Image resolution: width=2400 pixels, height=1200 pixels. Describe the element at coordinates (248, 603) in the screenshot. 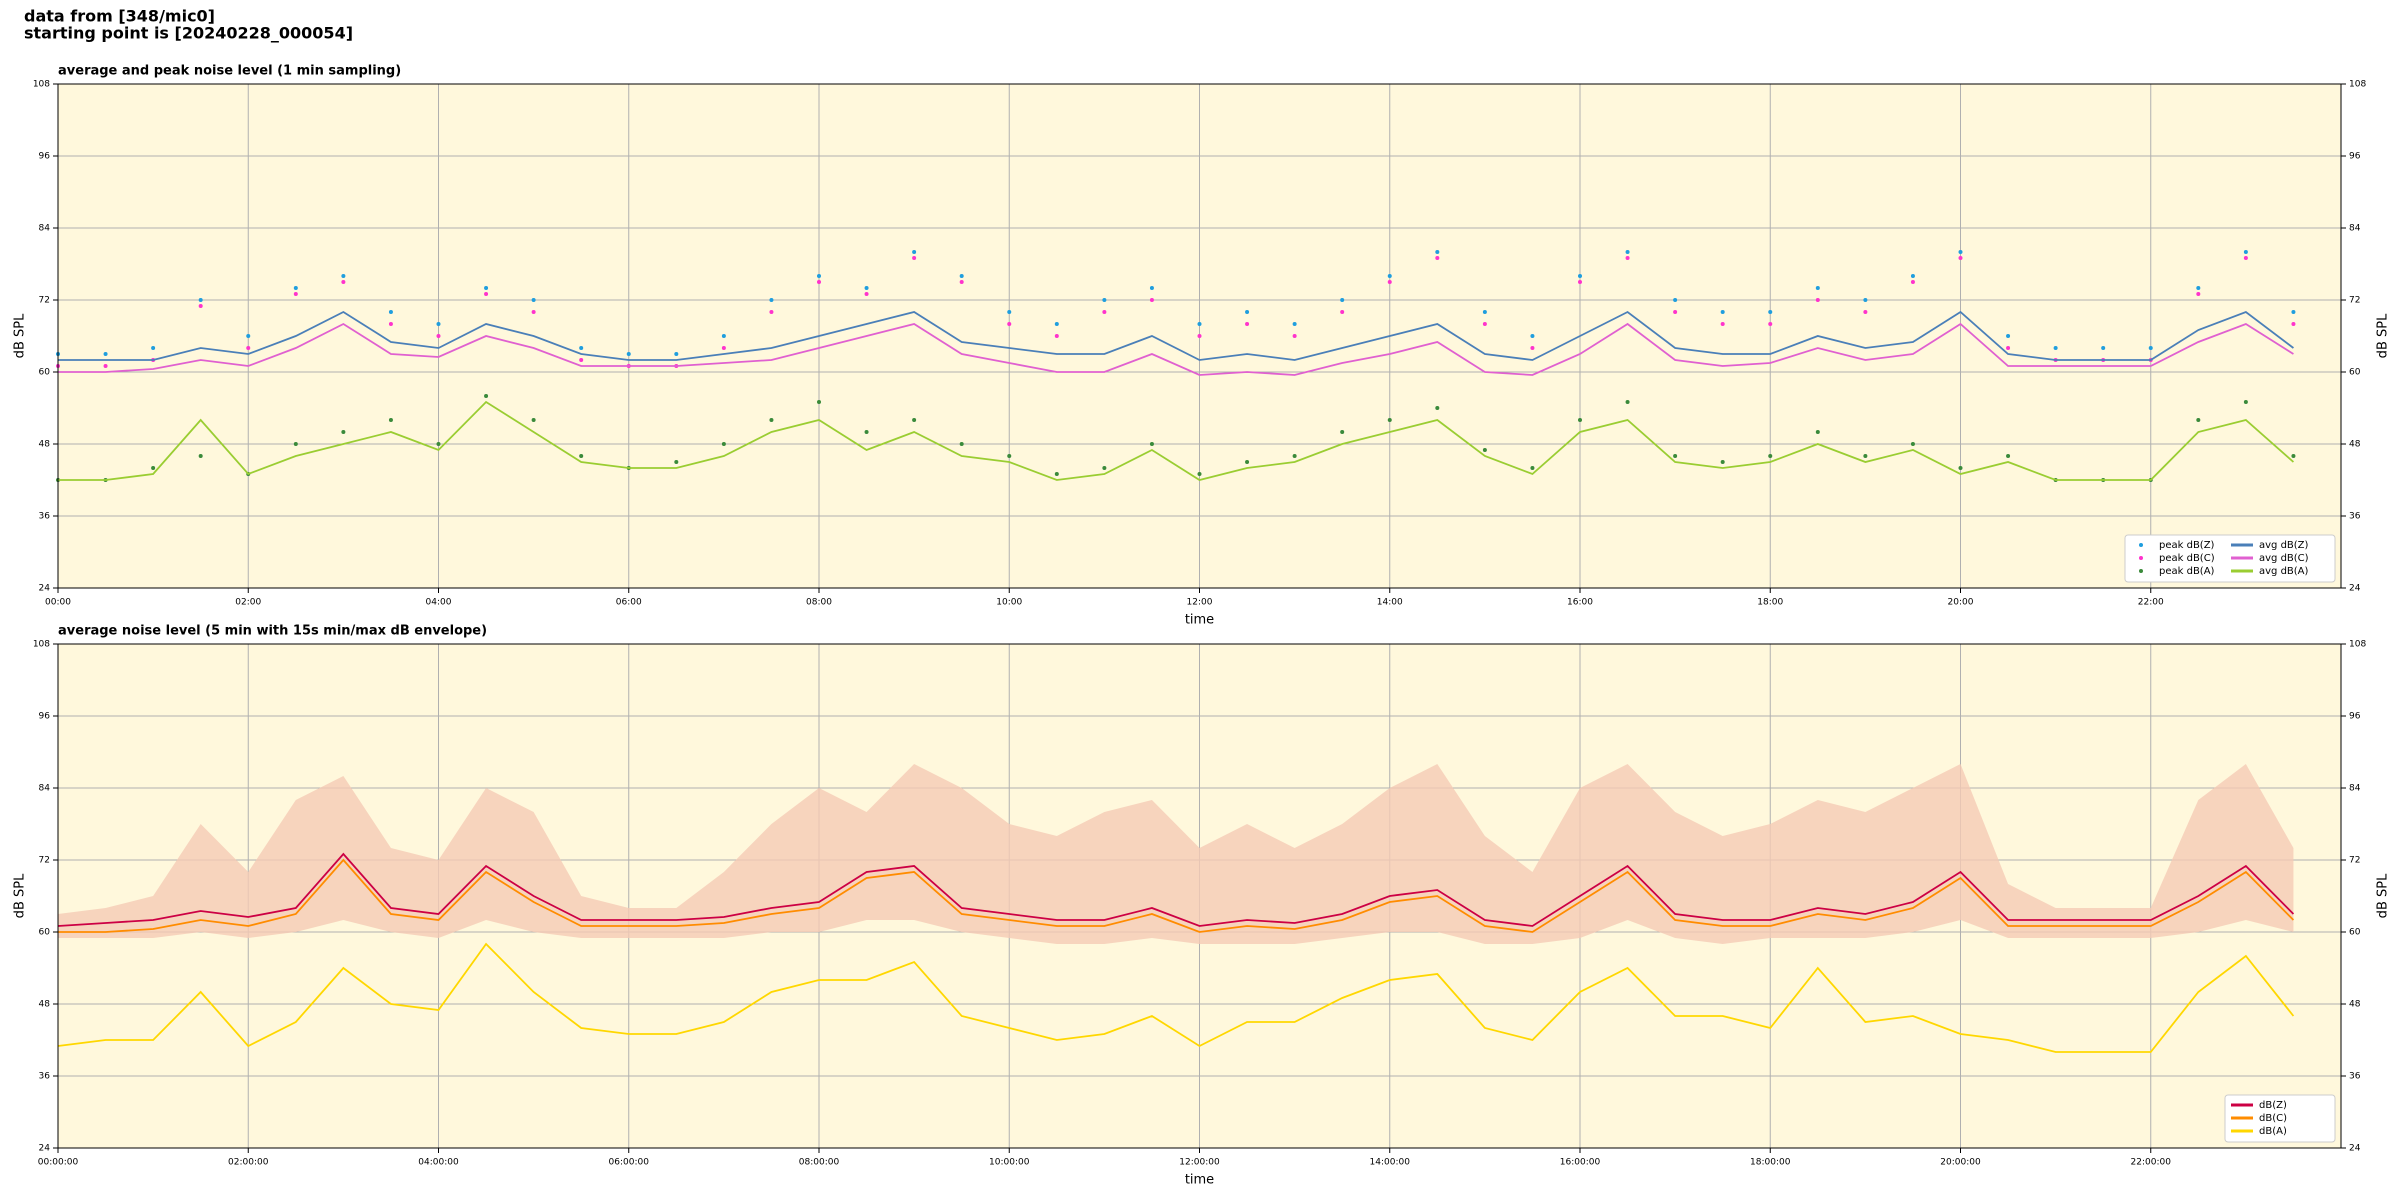

I see `x-tick-label: 02:00` at that location.